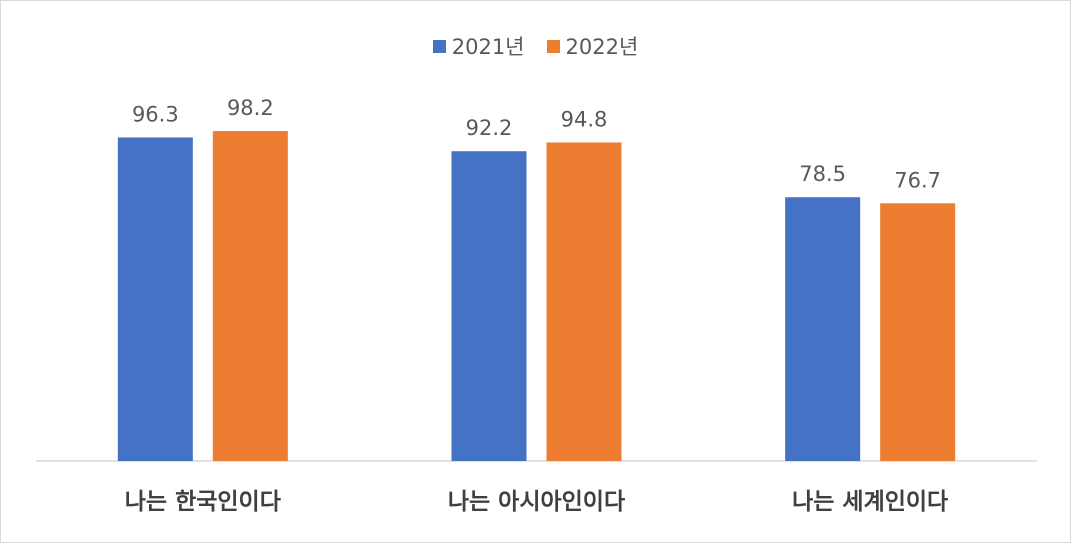 Image resolution: width=1071 pixels, height=543 pixels. I want to click on data-label-2022-cat-1: 94.8, so click(584, 119).